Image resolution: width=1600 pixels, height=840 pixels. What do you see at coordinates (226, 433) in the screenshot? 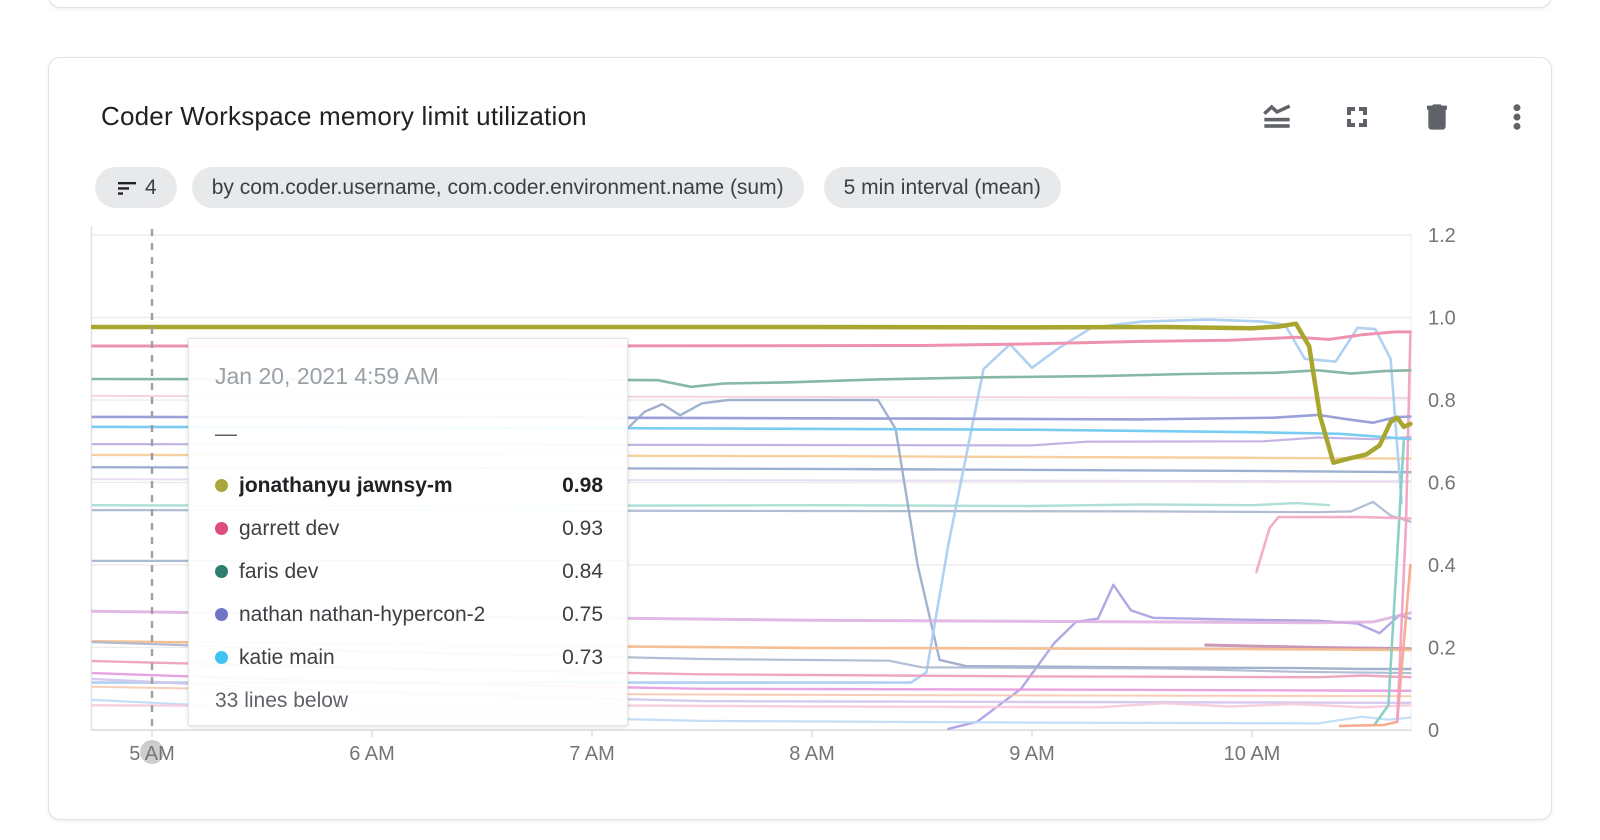
I see `tooltip-empty-value: —` at bounding box center [226, 433].